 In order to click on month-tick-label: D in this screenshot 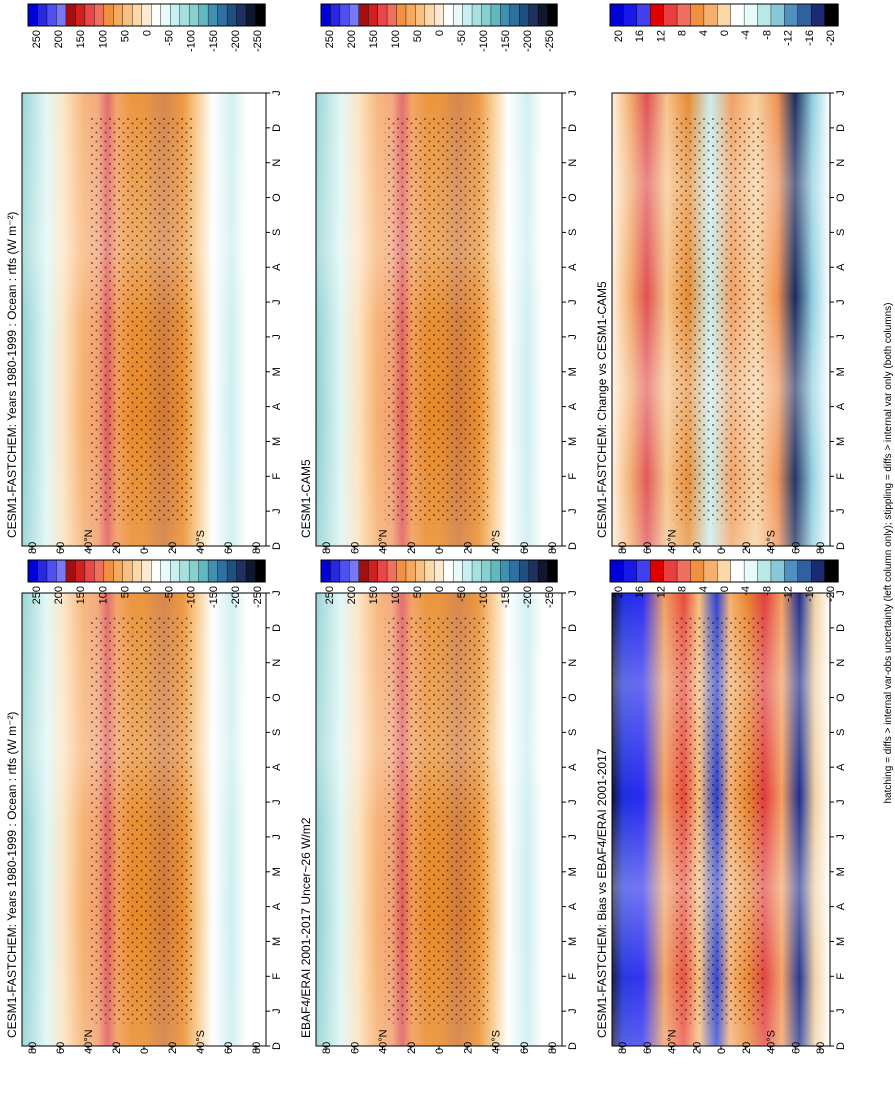, I will do `click(841, 546)`.